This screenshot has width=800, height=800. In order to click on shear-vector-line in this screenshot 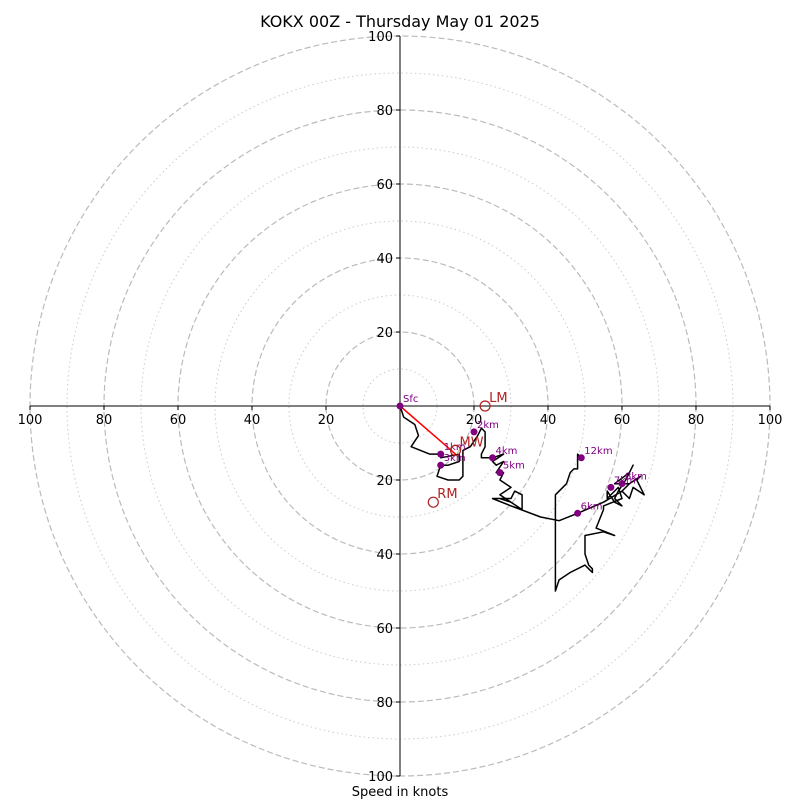, I will do `click(427, 430)`.